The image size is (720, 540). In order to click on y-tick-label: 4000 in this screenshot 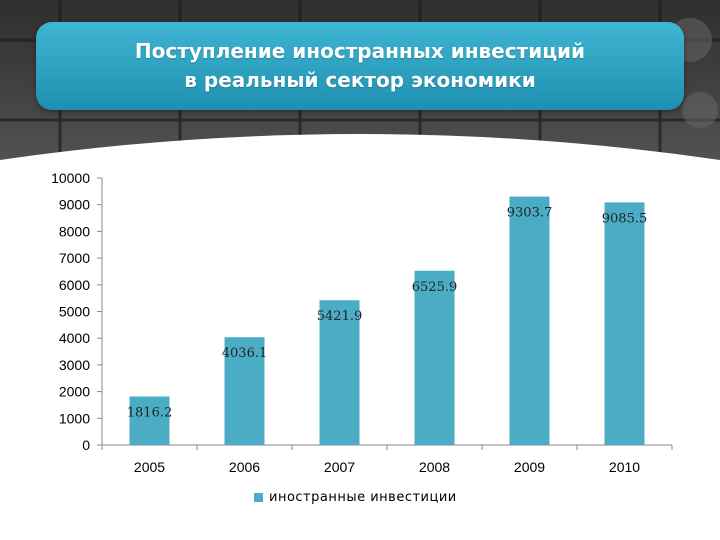, I will do `click(74, 338)`.